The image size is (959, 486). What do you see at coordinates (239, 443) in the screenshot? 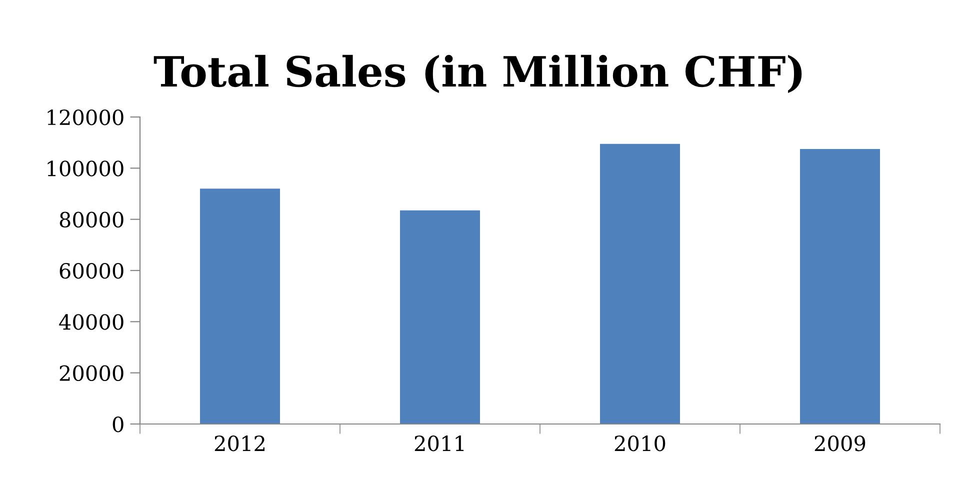
I see `x-tick-label: 2012` at bounding box center [239, 443].